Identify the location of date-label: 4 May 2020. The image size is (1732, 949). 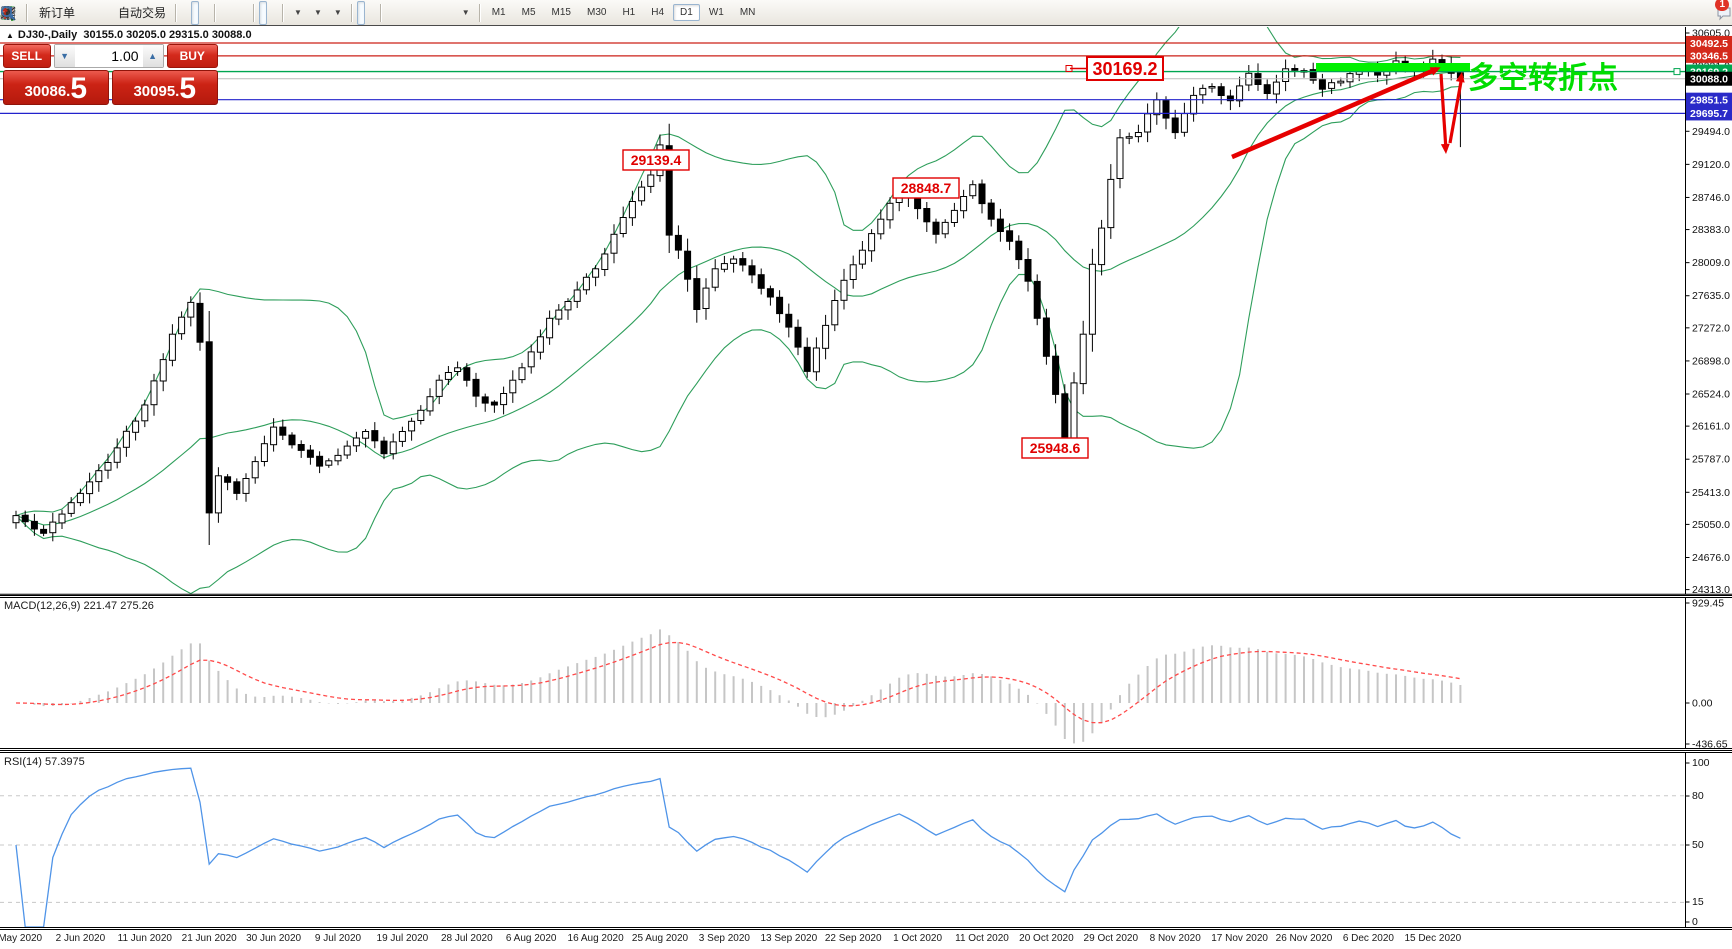
(21, 938).